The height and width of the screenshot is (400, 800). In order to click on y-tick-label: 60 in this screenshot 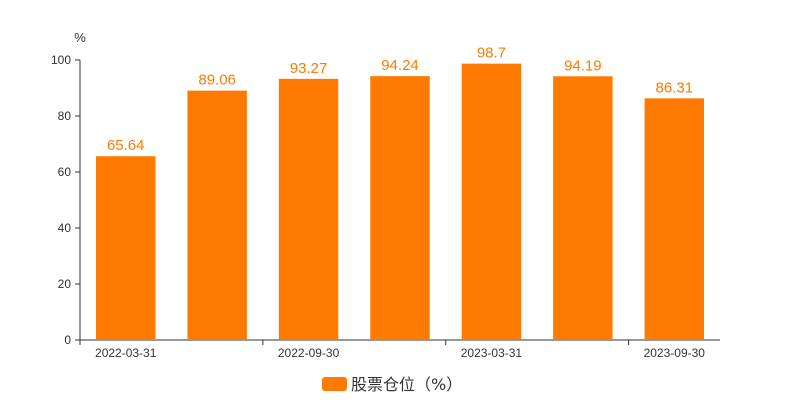, I will do `click(65, 172)`.